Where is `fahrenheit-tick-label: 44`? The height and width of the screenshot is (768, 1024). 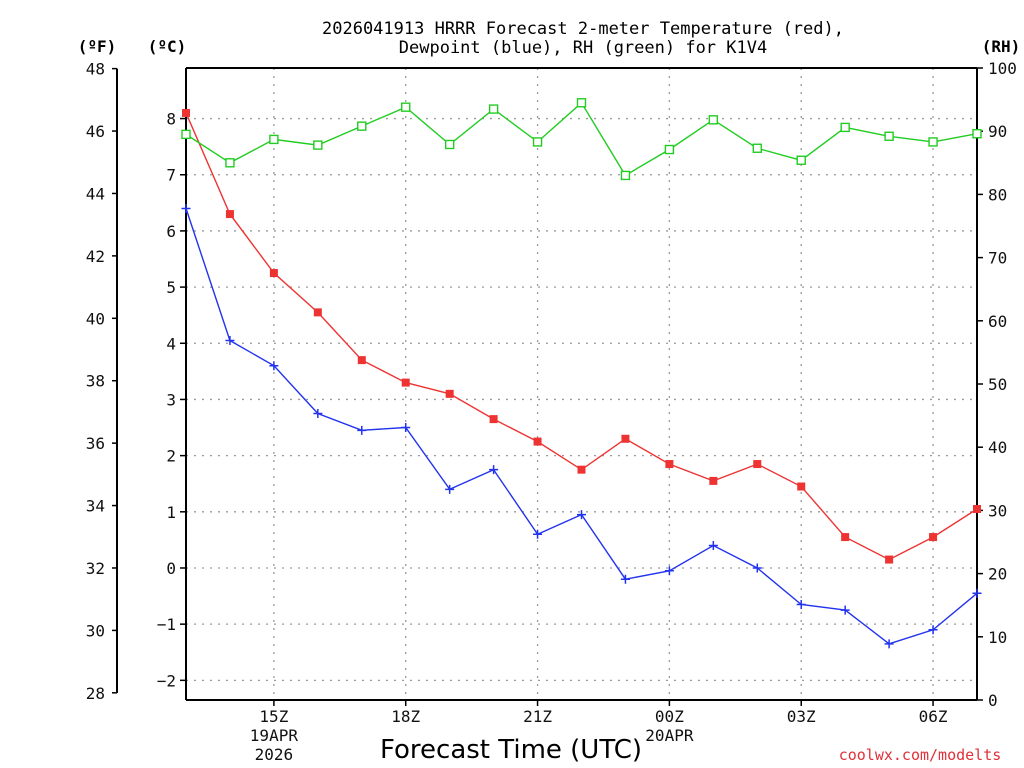
fahrenheit-tick-label: 44 is located at coordinates (95, 193).